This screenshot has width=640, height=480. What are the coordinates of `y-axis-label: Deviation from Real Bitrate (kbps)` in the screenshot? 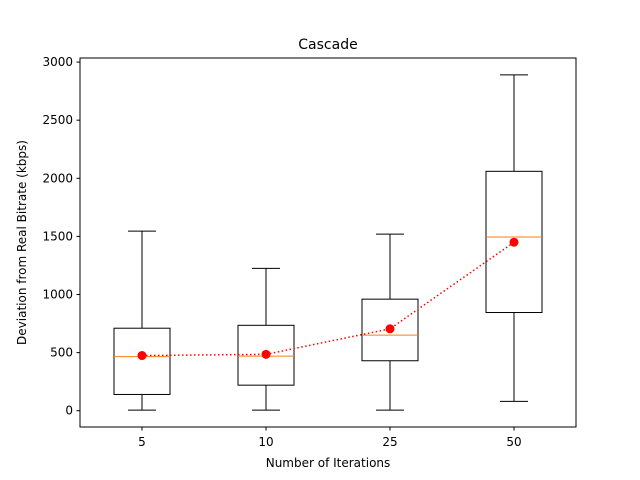 It's located at (22, 242).